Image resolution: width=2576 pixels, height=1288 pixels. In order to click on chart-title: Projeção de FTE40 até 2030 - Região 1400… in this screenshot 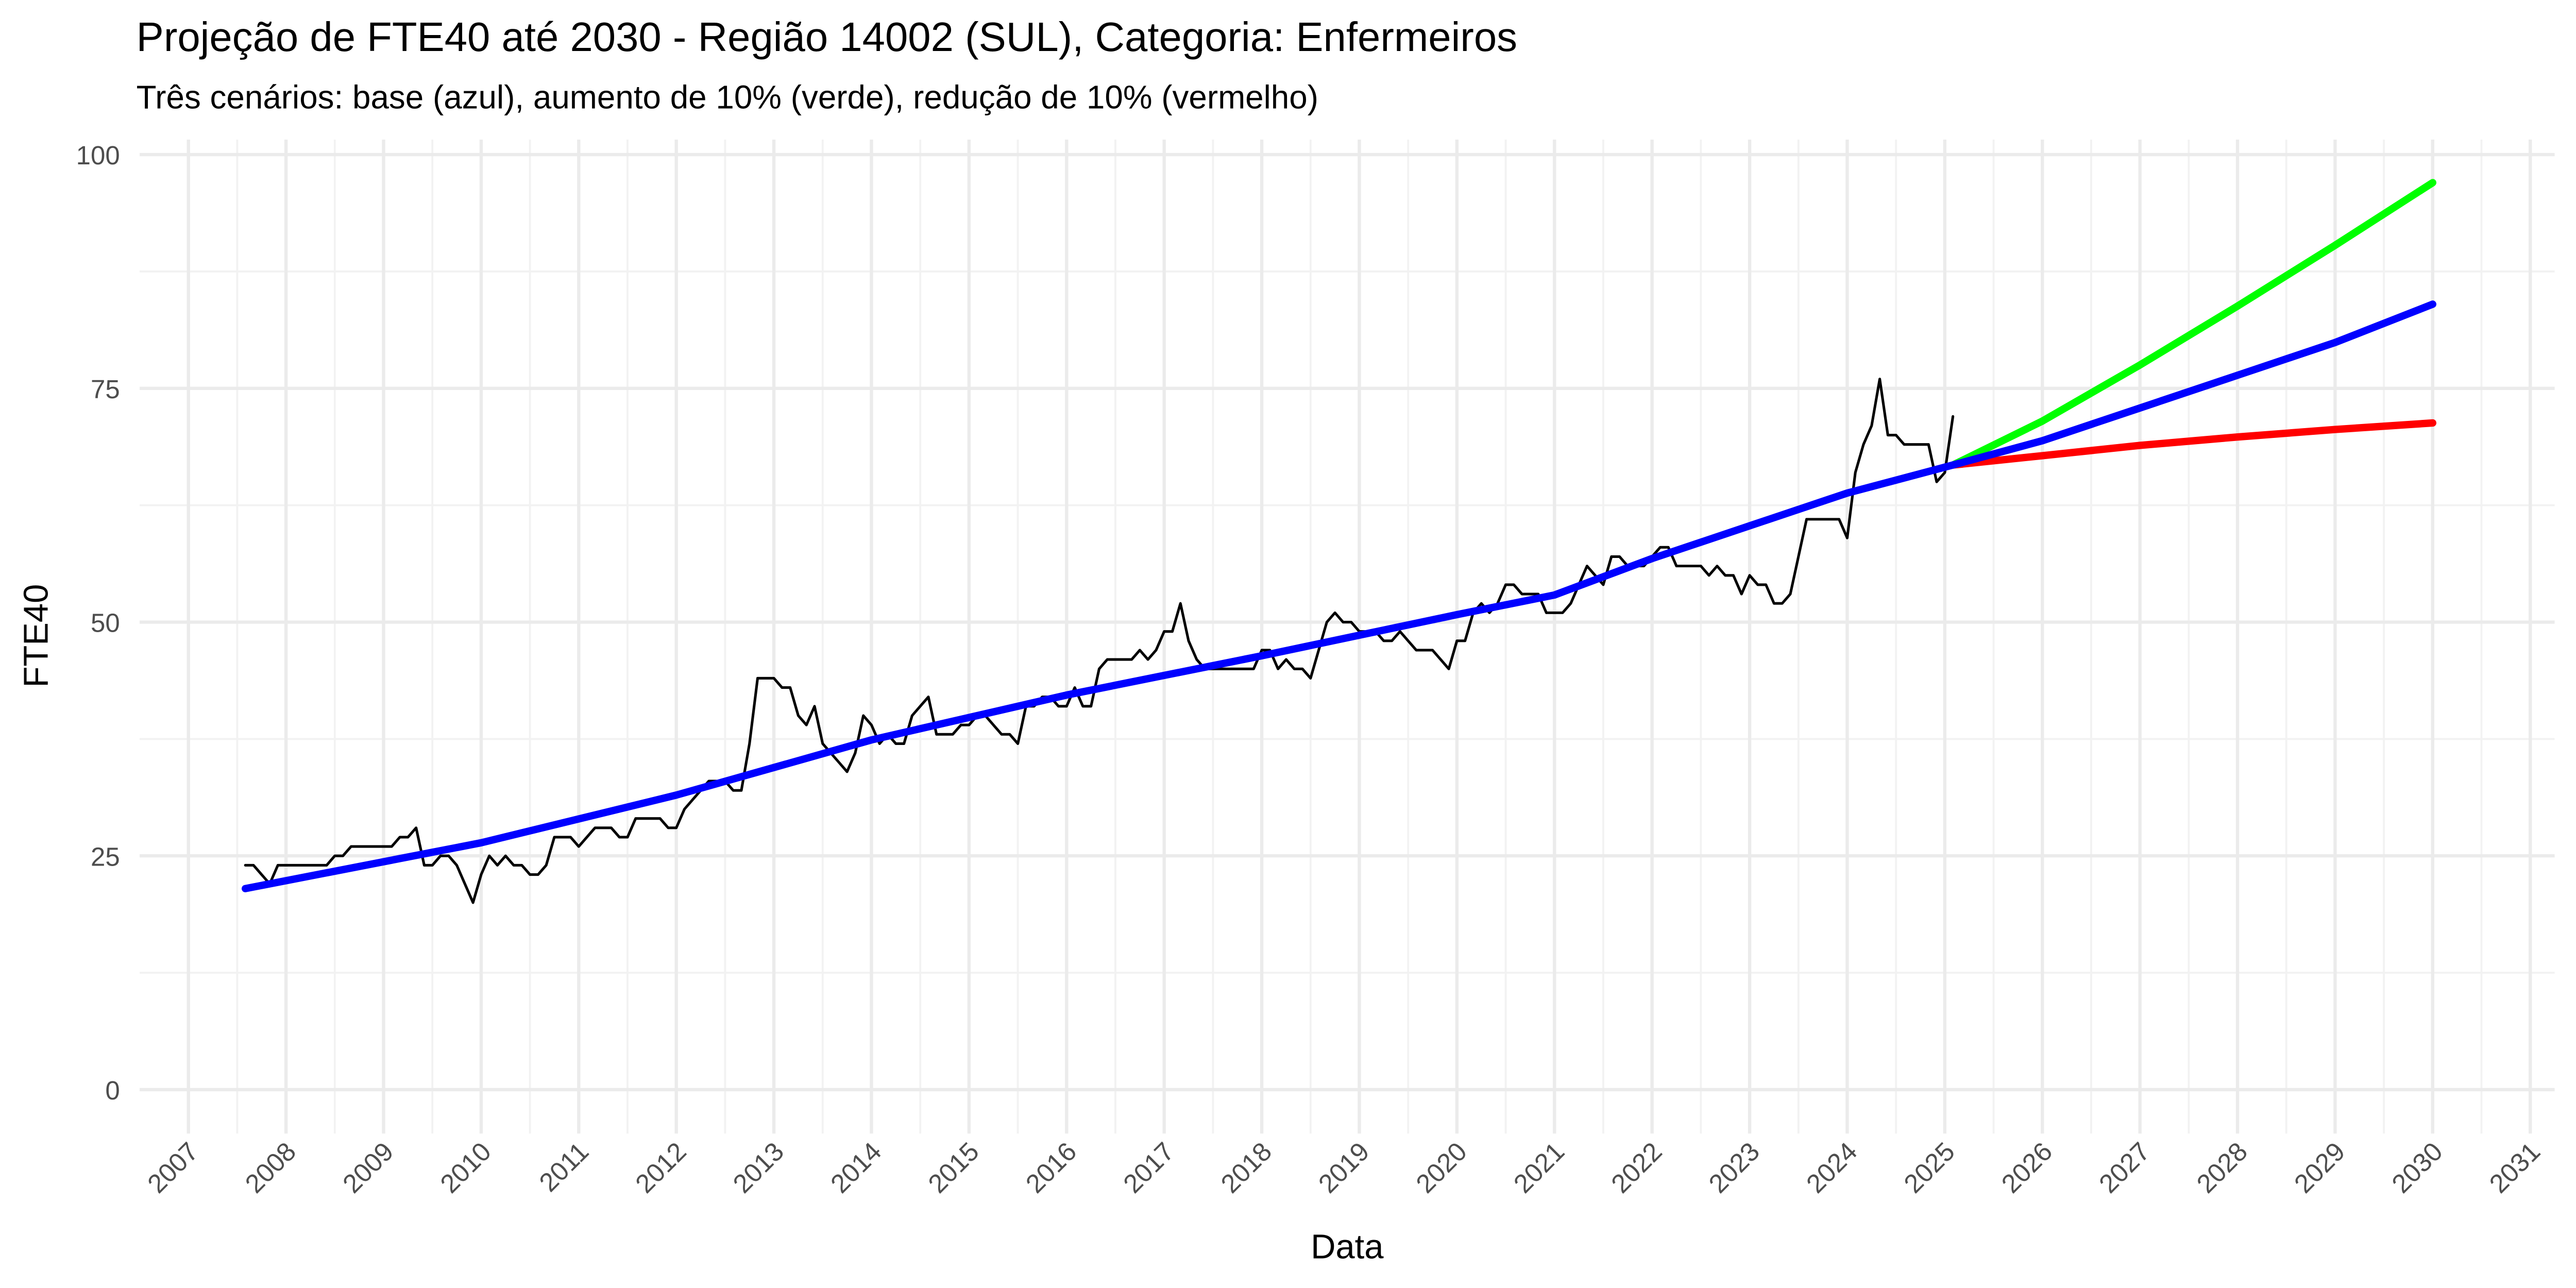, I will do `click(827, 37)`.